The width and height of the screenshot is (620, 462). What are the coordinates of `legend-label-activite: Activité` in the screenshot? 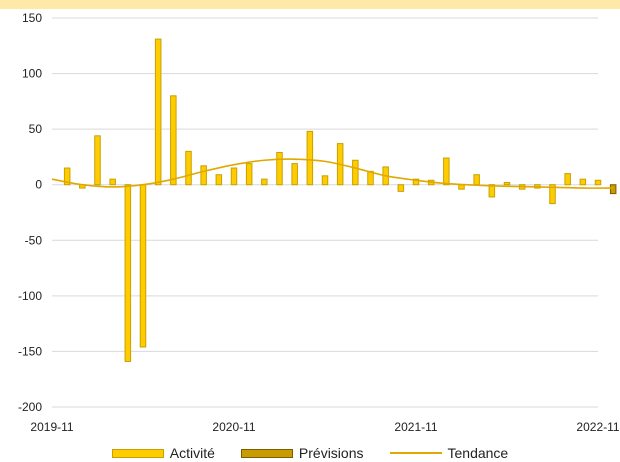 It's located at (192, 453).